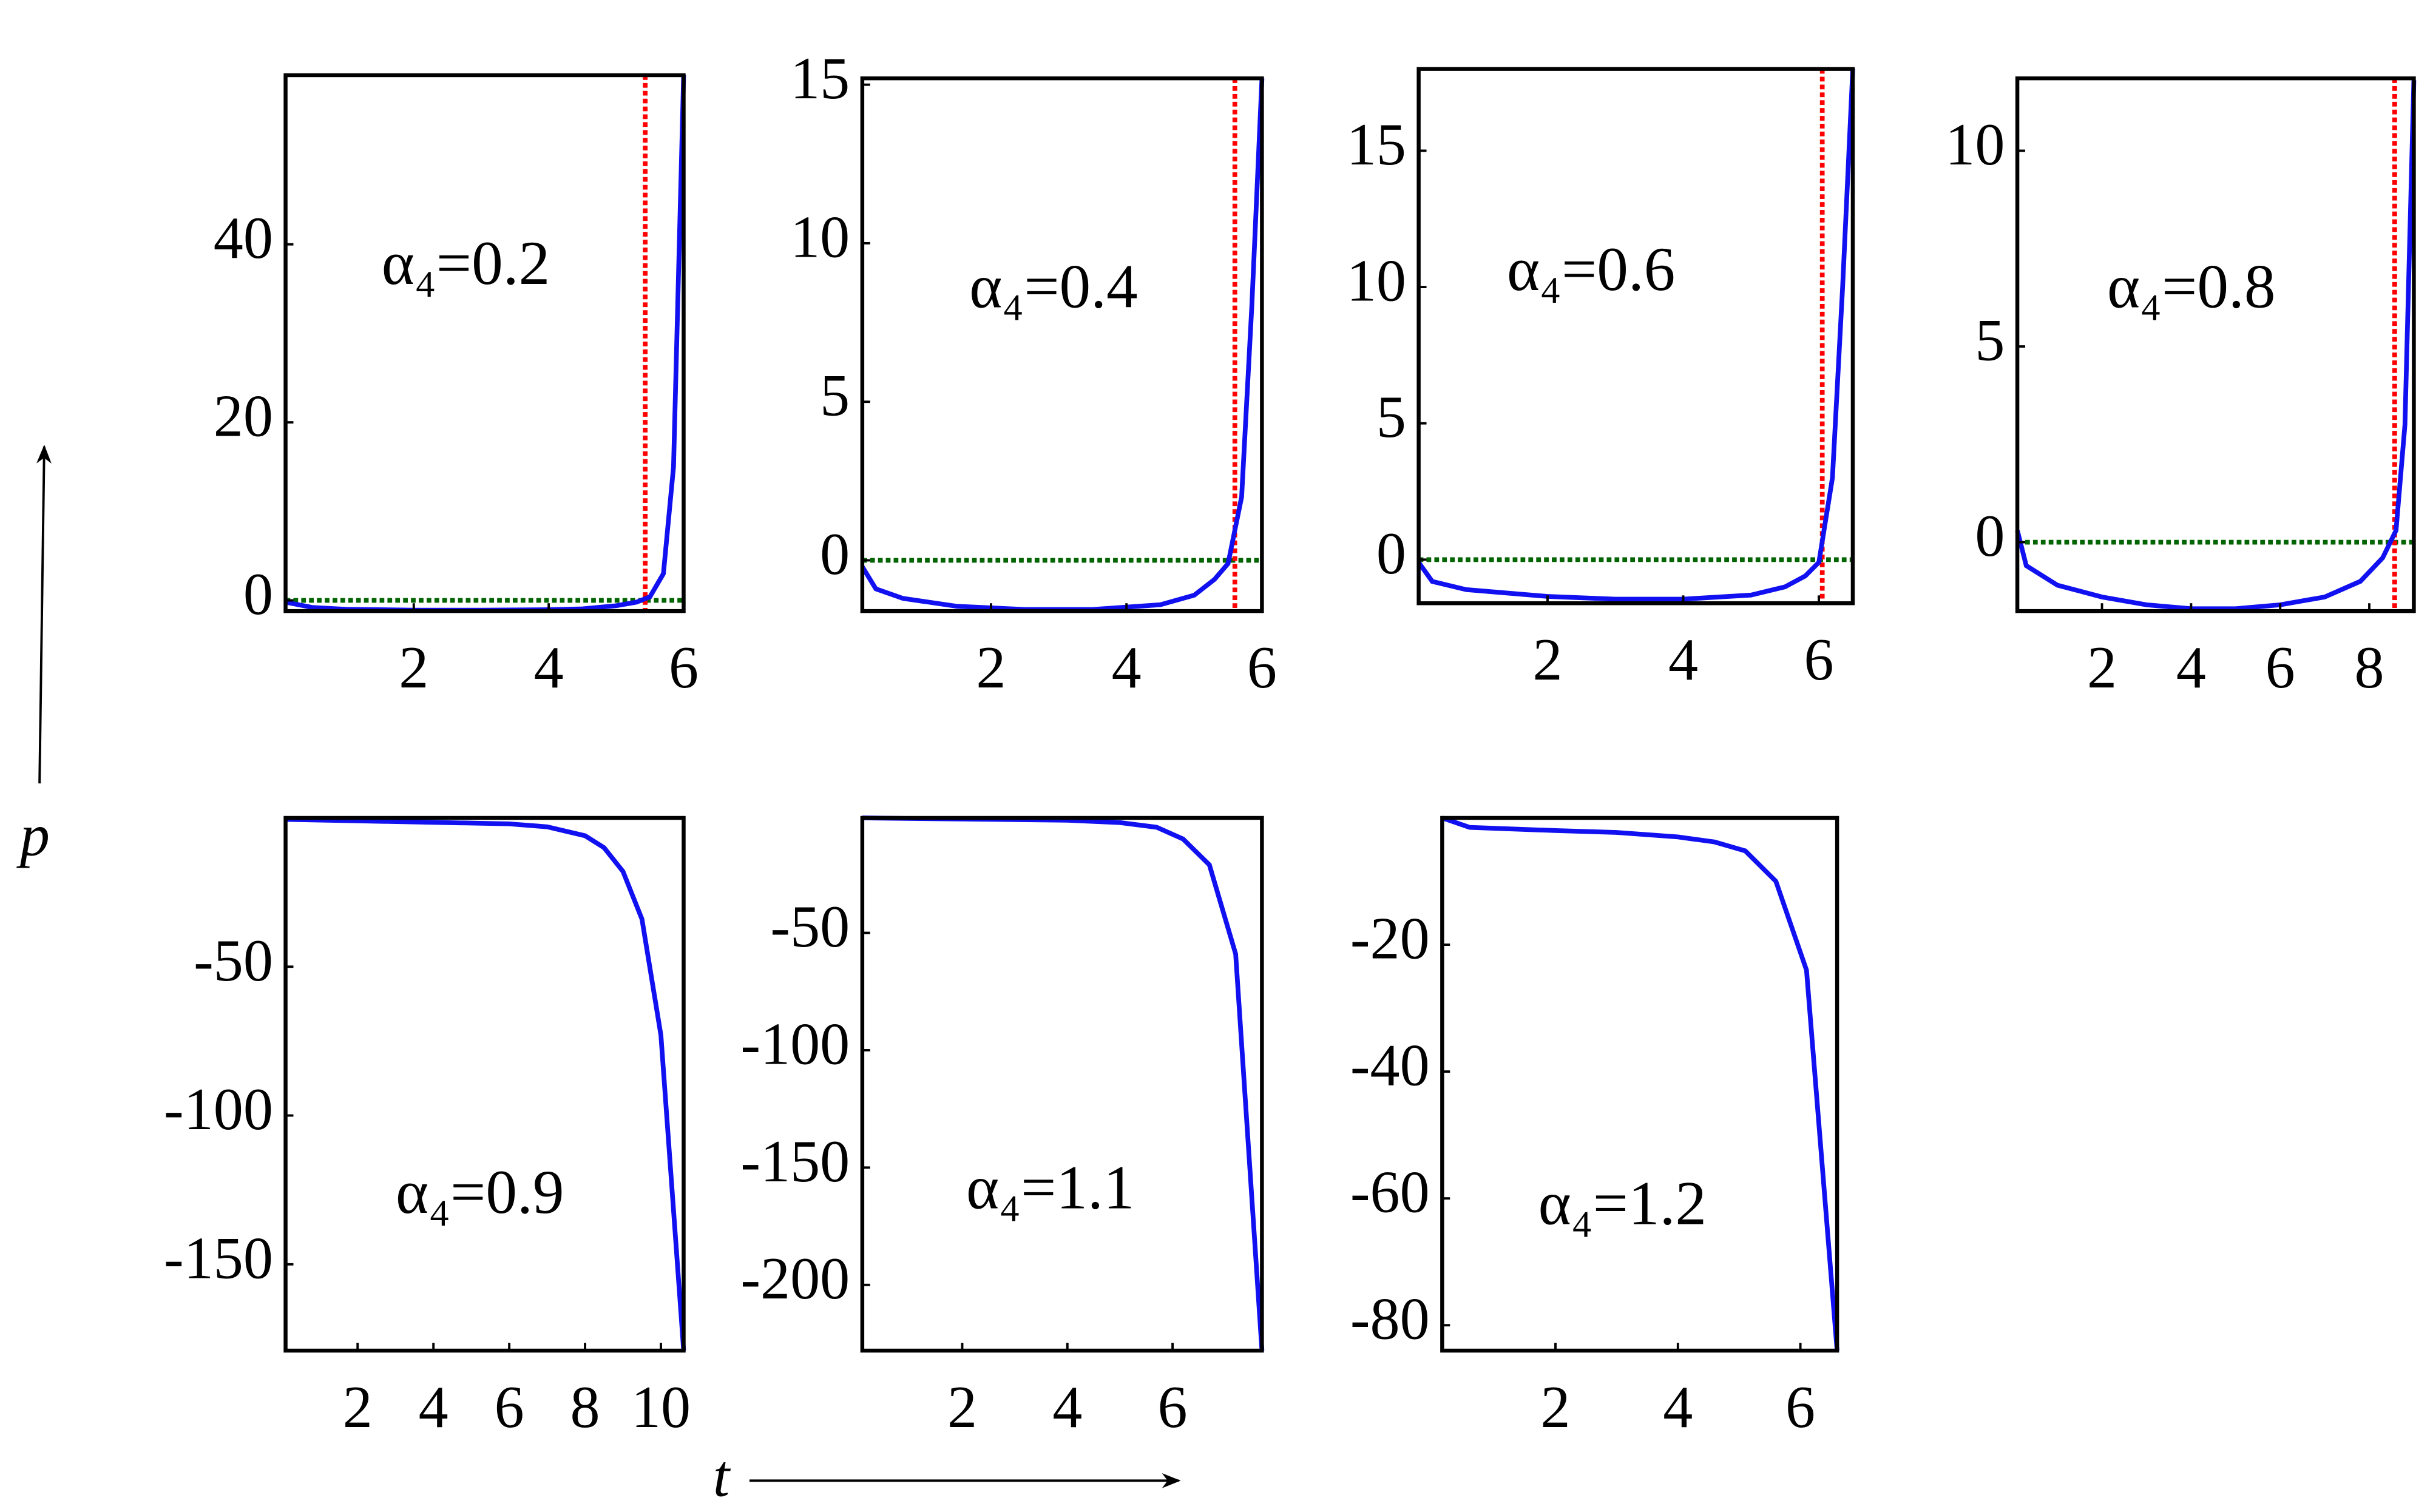 Image resolution: width=2433 pixels, height=1512 pixels. Describe the element at coordinates (661, 1408) in the screenshot. I see `x-tick-label: 10` at that location.